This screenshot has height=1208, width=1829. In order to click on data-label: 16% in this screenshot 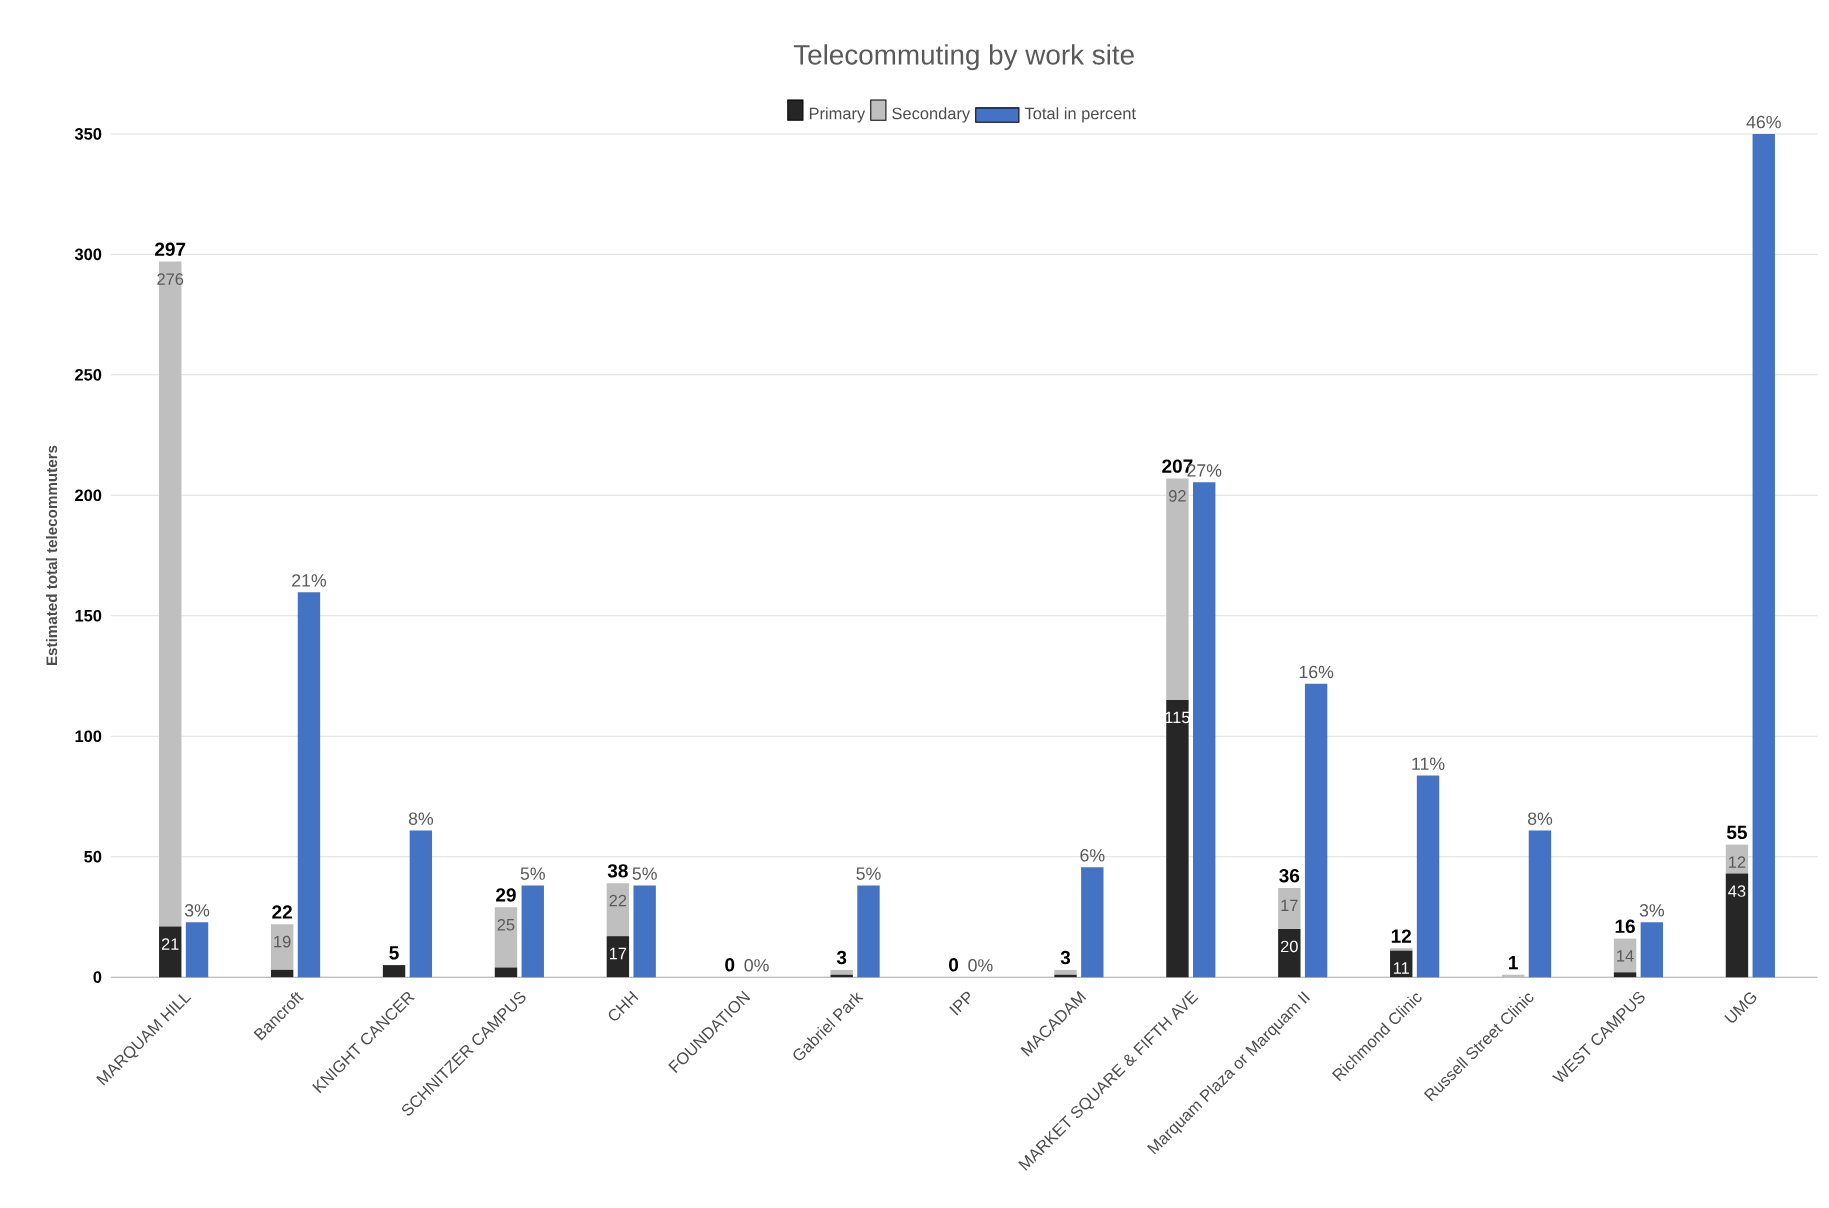, I will do `click(1316, 672)`.